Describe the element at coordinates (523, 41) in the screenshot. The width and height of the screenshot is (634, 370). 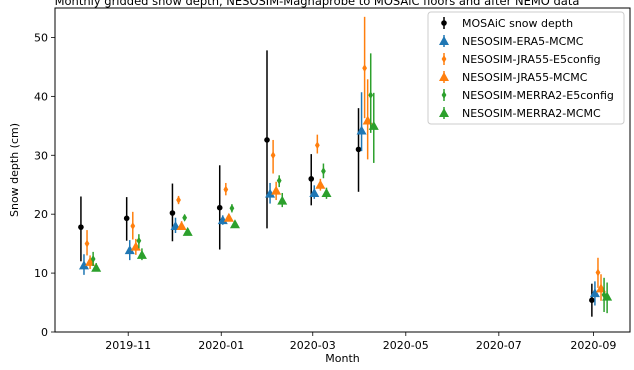
I see `legend-label: NESOSIM-ERA5-MCMC` at that location.